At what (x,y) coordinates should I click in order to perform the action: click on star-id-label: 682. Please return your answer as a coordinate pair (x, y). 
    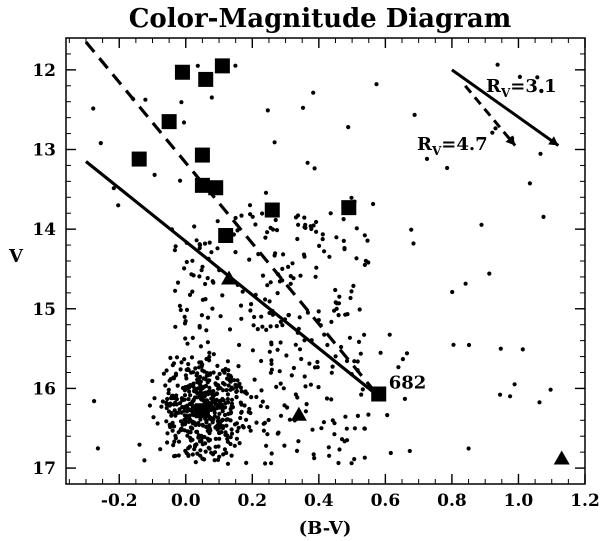
    Looking at the image, I should click on (408, 382).